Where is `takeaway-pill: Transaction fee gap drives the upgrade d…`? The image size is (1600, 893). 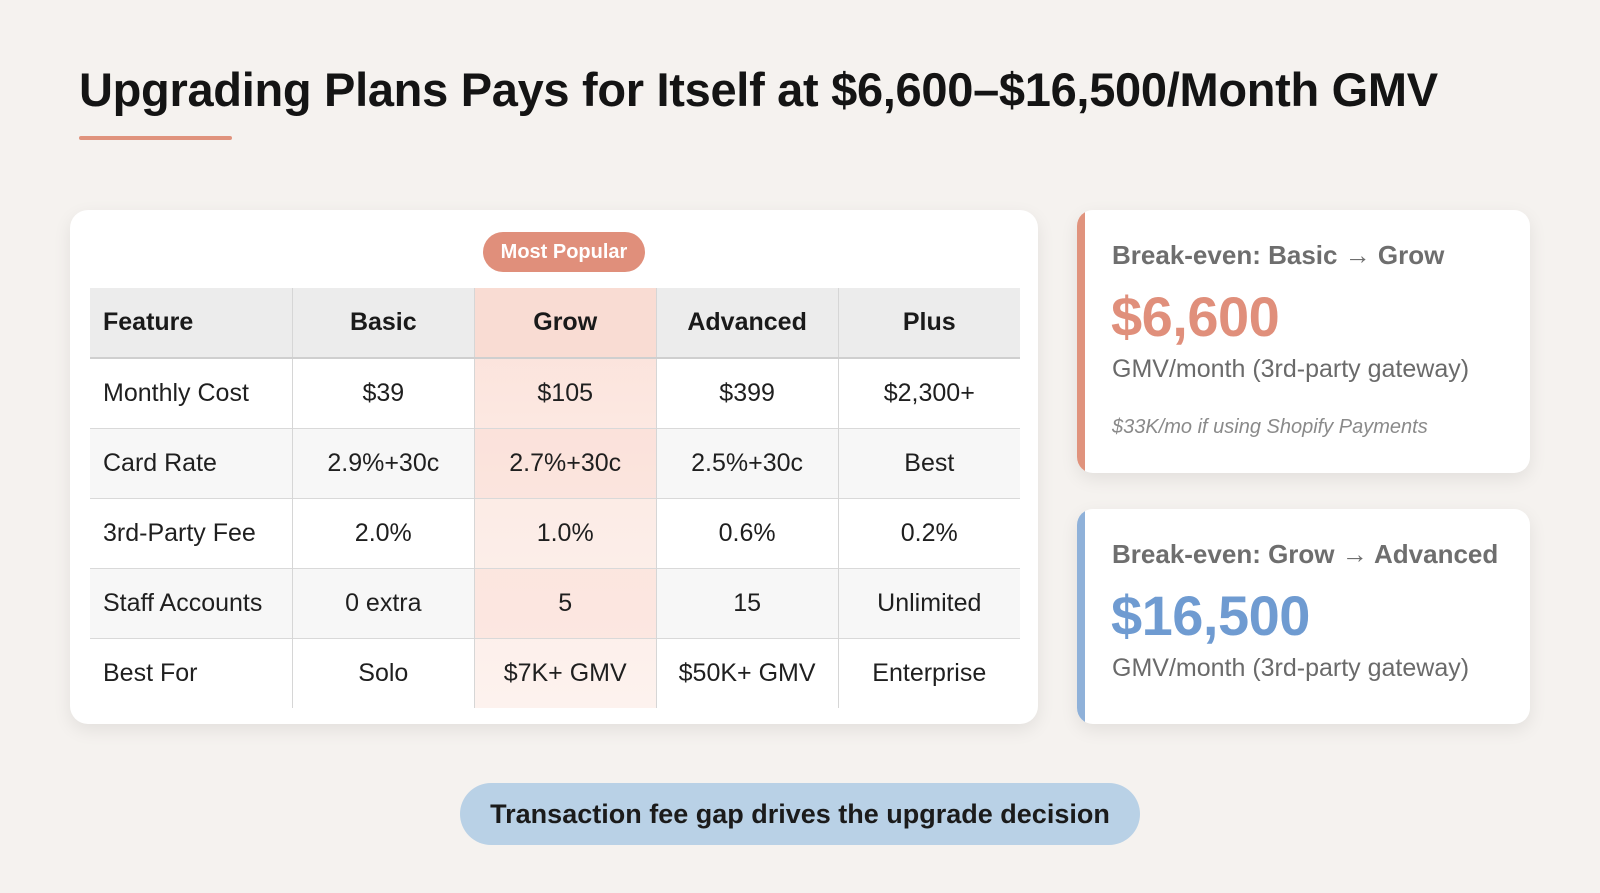 takeaway-pill: Transaction fee gap drives the upgrade d… is located at coordinates (800, 814).